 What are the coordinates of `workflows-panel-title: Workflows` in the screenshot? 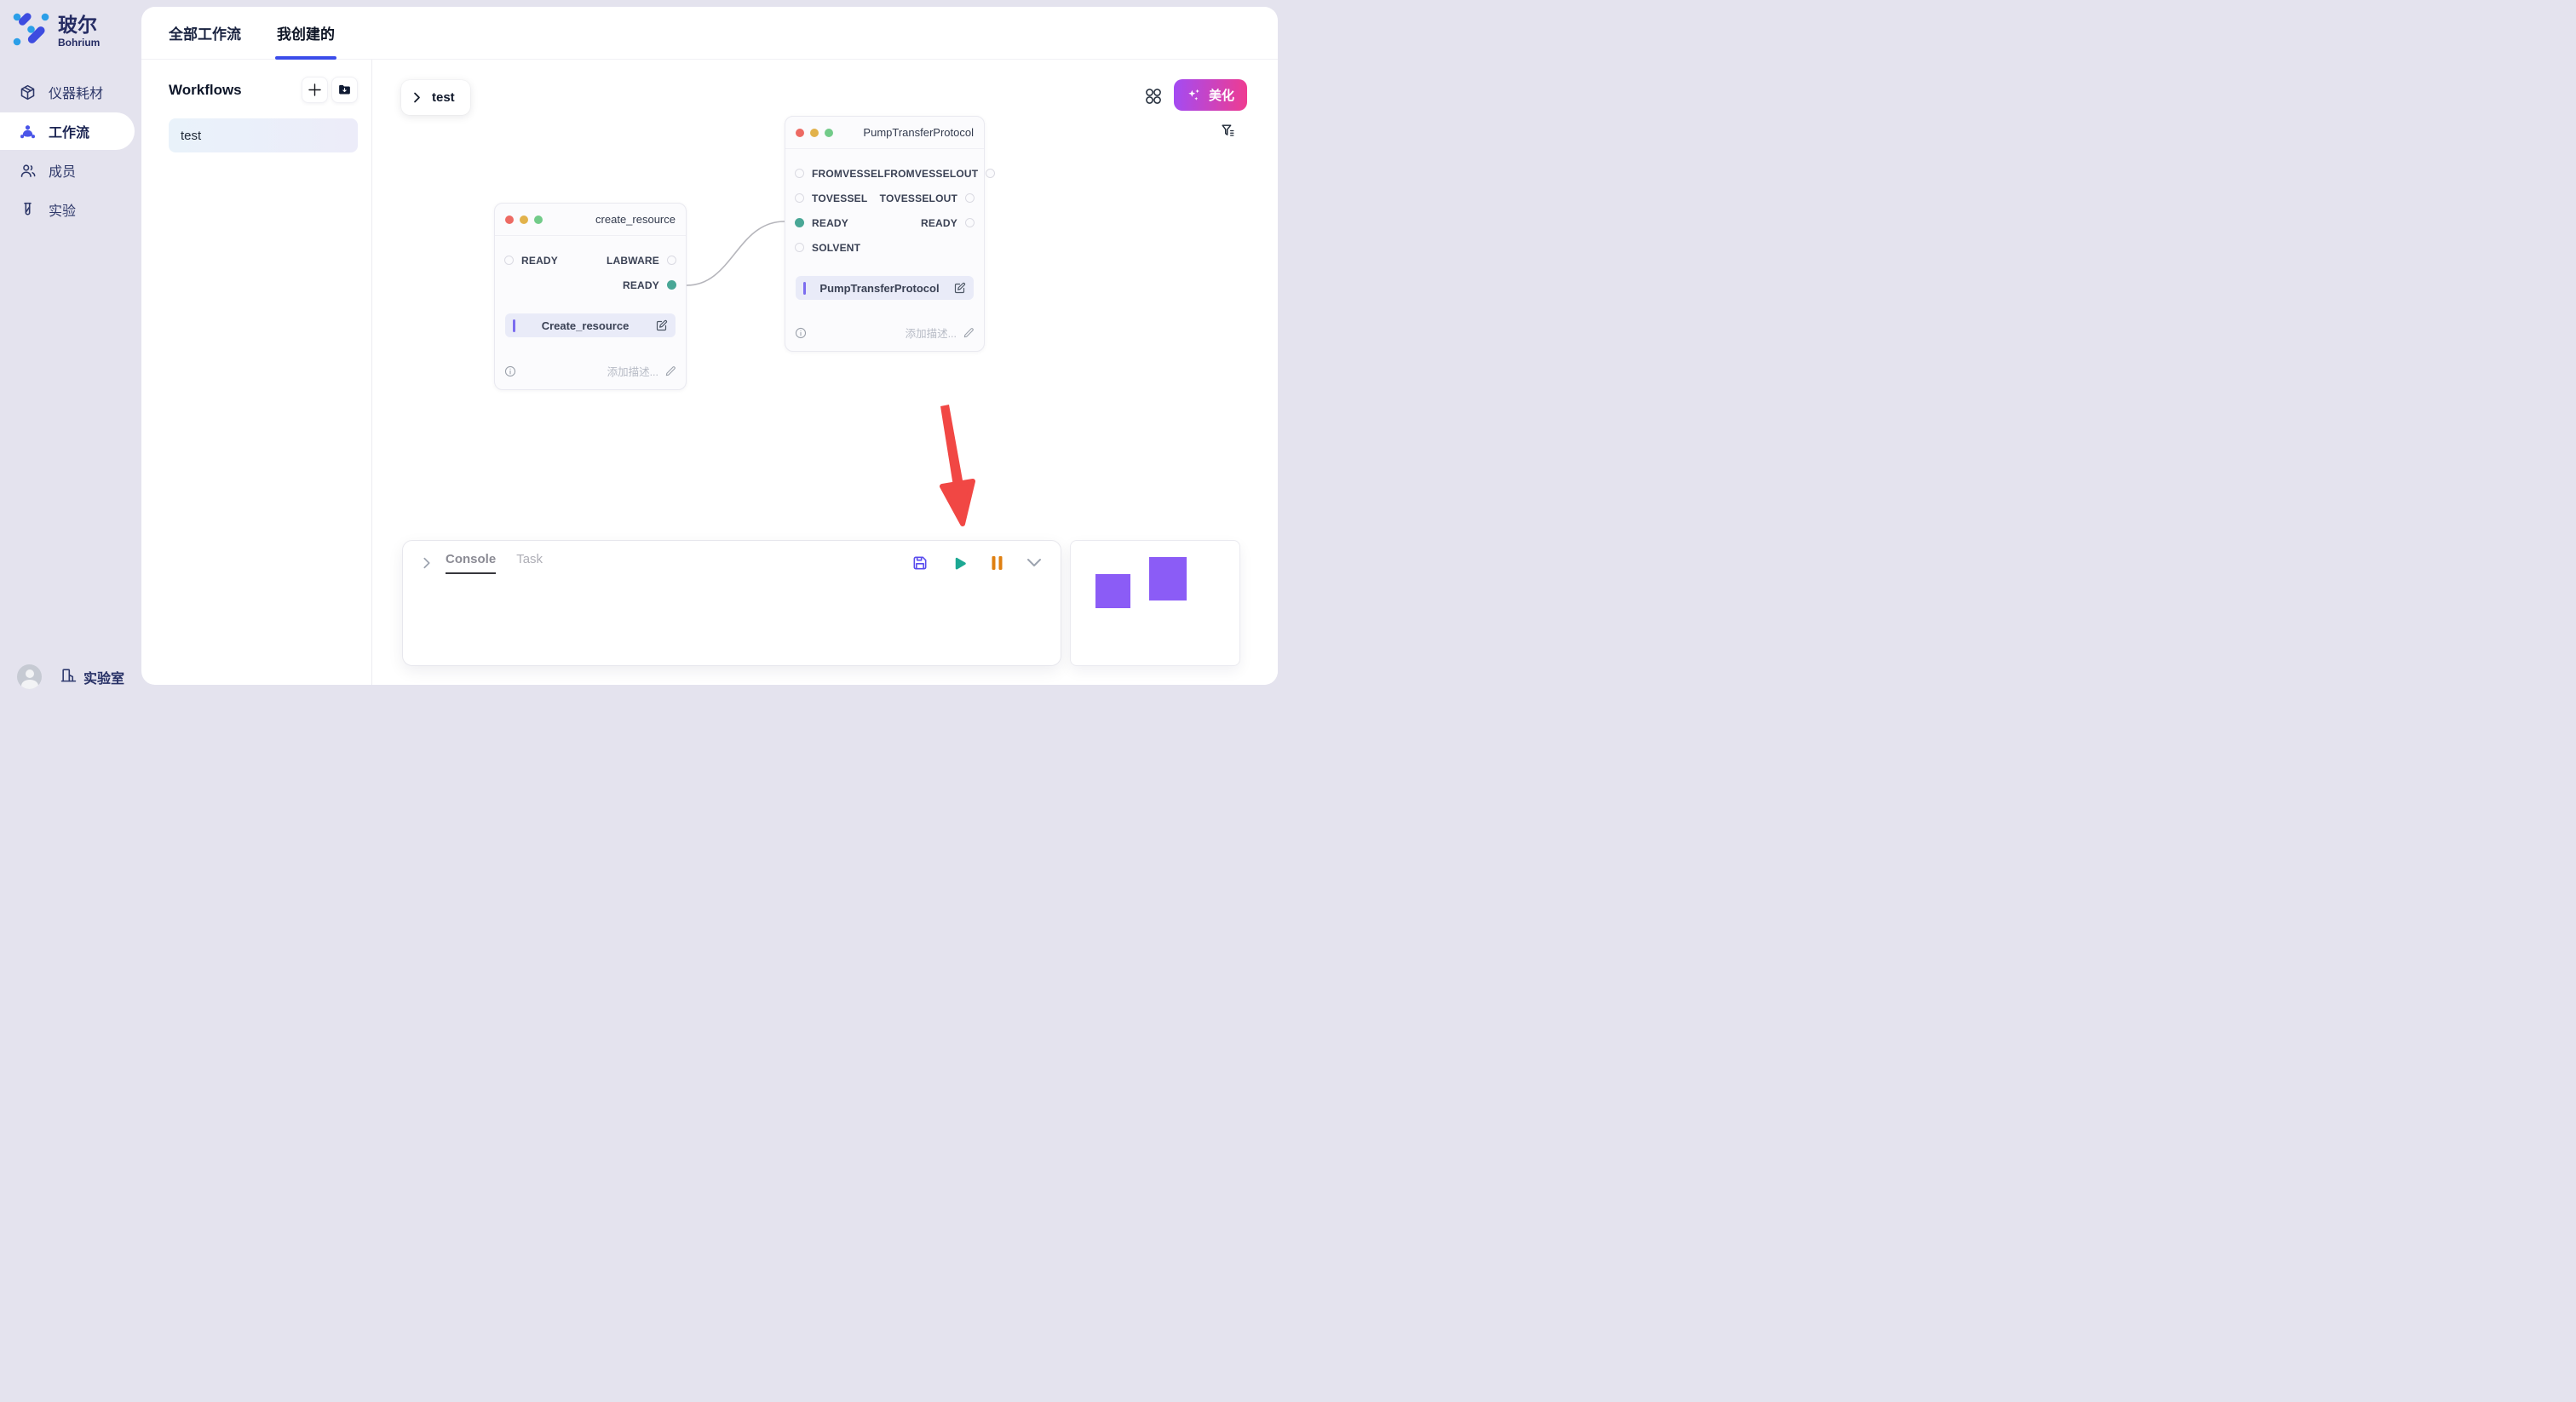 It's located at (206, 89).